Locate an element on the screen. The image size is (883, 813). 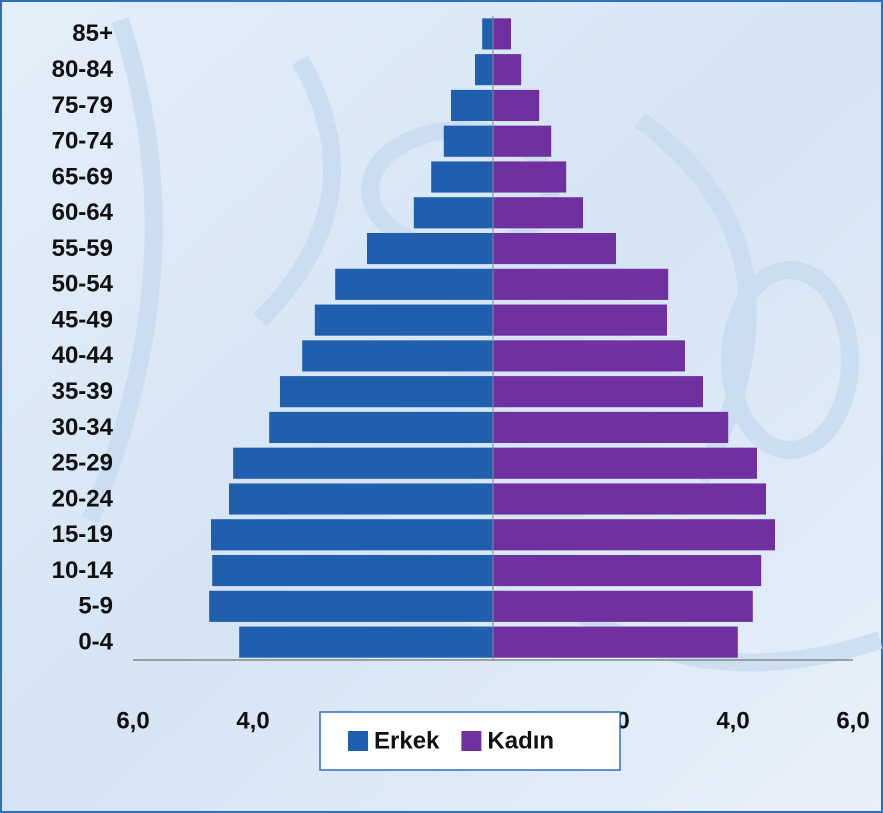
legend: Erkek Kadın is located at coordinates (470, 741).